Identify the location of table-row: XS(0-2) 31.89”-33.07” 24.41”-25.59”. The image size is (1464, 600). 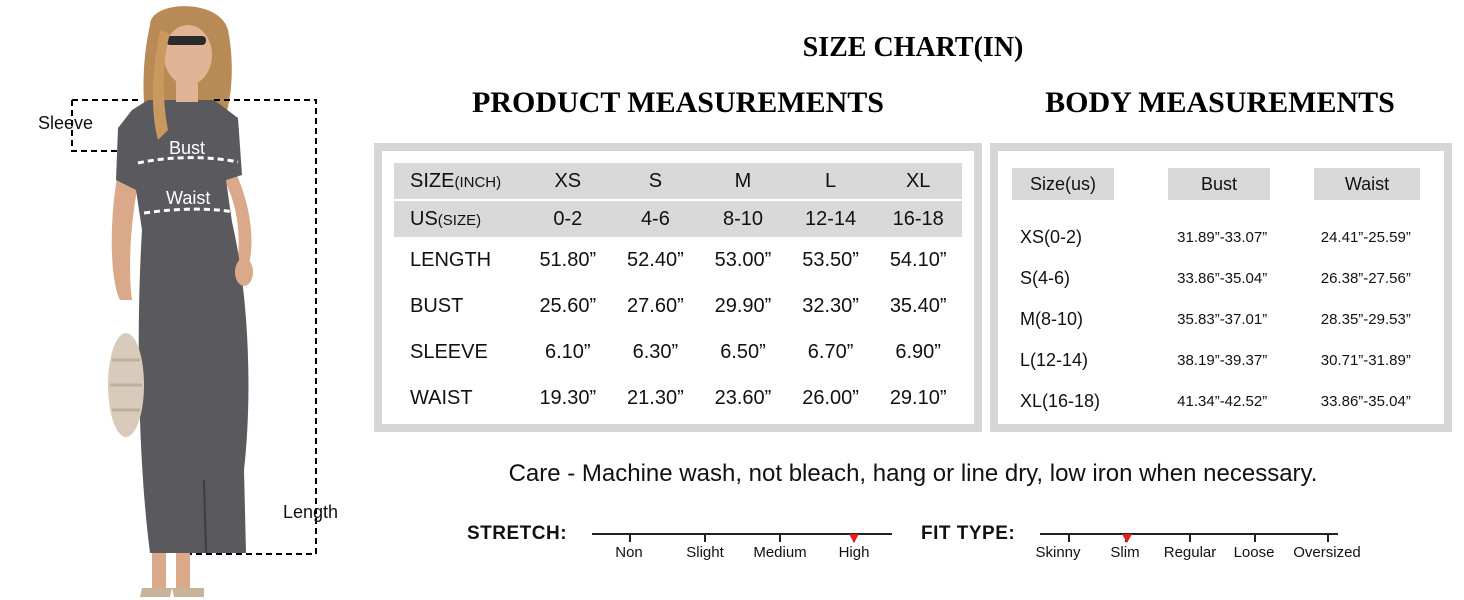
(1230, 237).